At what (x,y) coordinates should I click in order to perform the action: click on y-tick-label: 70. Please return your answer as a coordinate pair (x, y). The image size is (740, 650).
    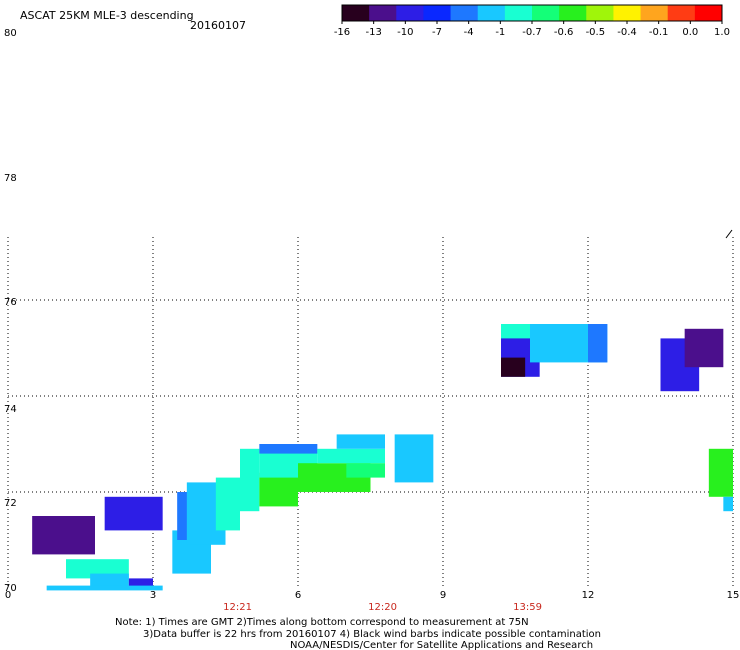
    Looking at the image, I should click on (10, 588).